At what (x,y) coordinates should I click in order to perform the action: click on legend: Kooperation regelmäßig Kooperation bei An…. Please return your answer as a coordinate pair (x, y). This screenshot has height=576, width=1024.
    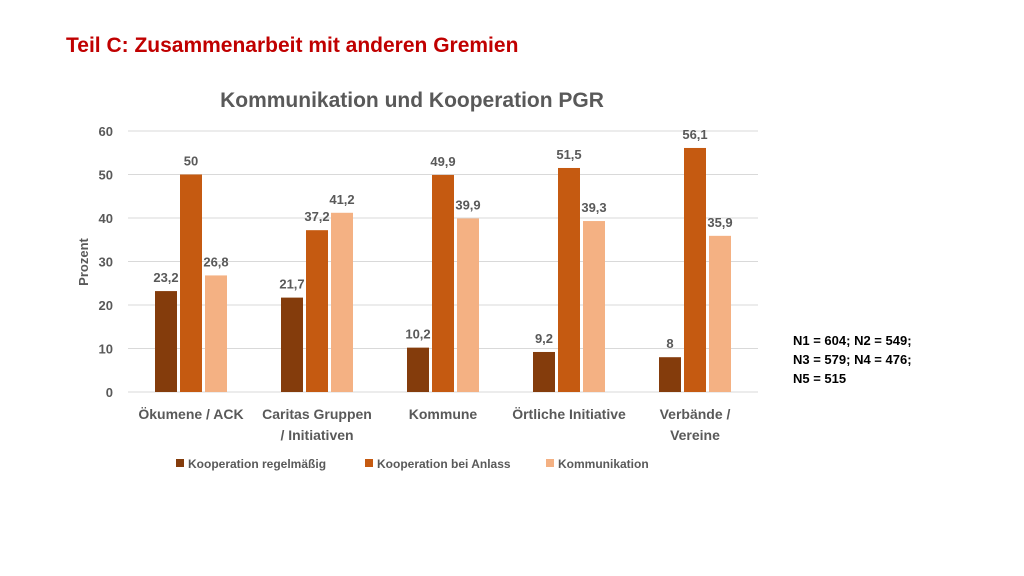
    Looking at the image, I should click on (412, 464).